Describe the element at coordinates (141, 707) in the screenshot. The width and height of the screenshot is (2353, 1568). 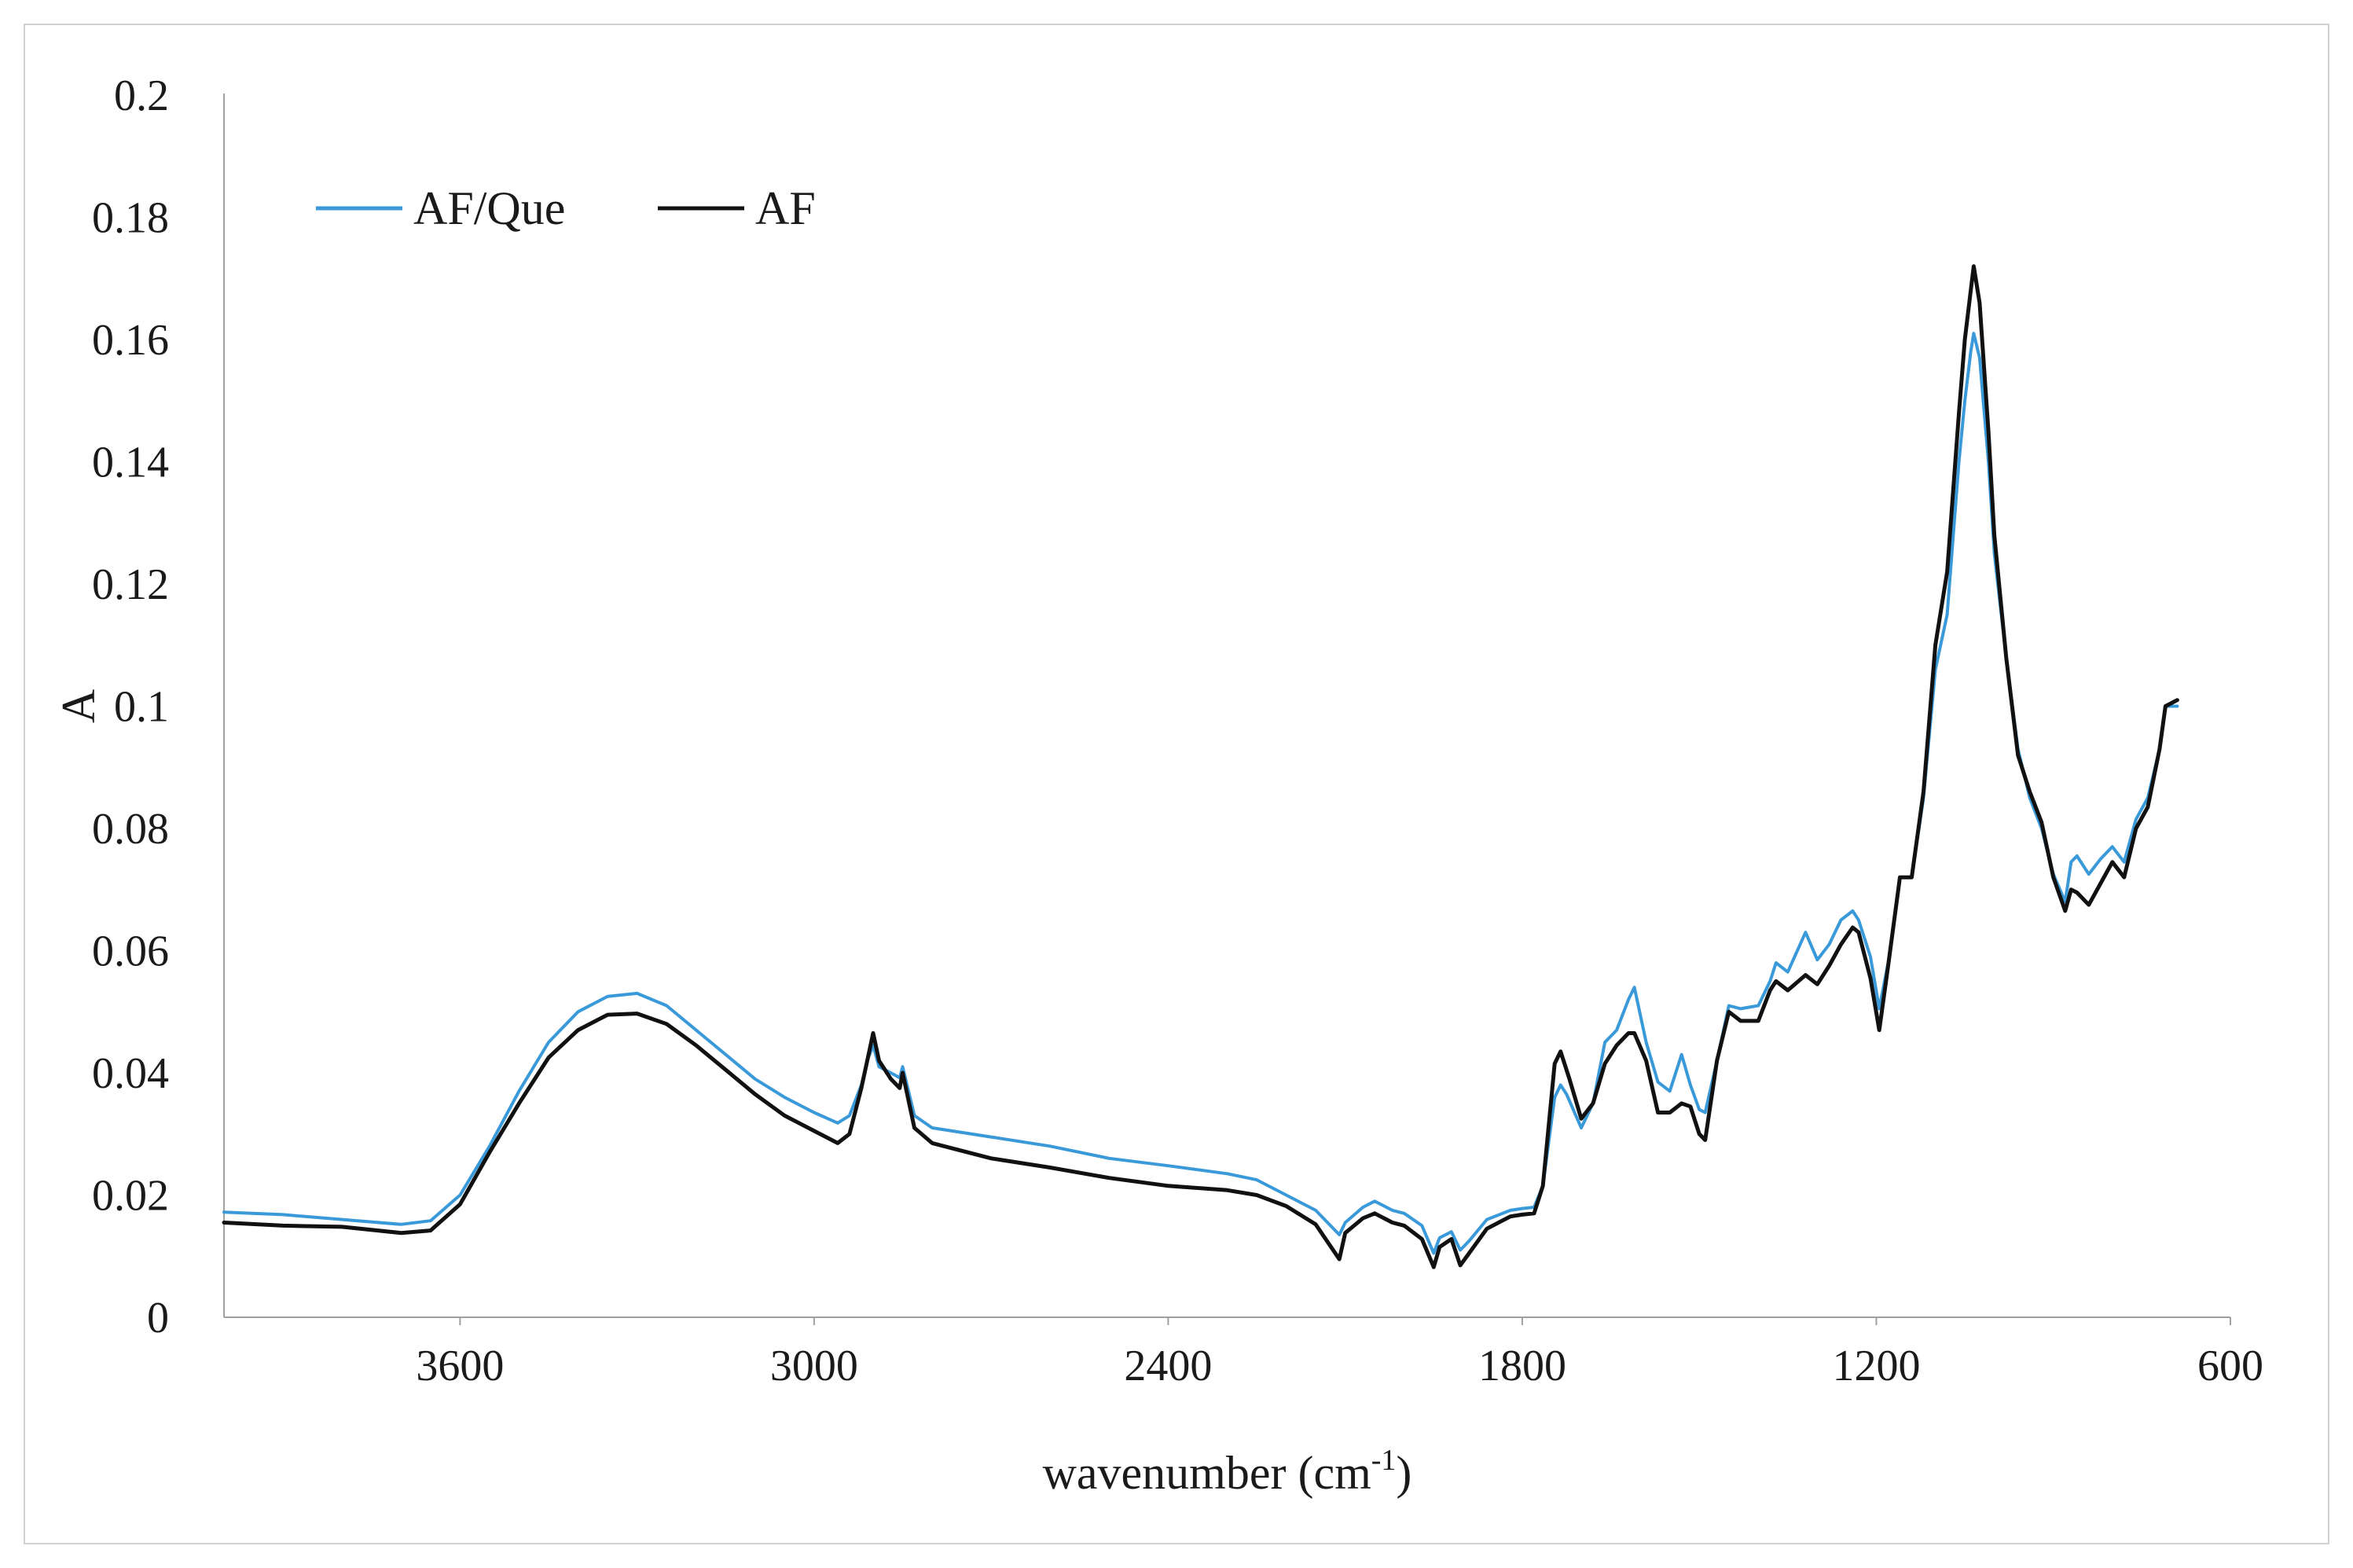
I see `y-tick-label: 0.1` at that location.